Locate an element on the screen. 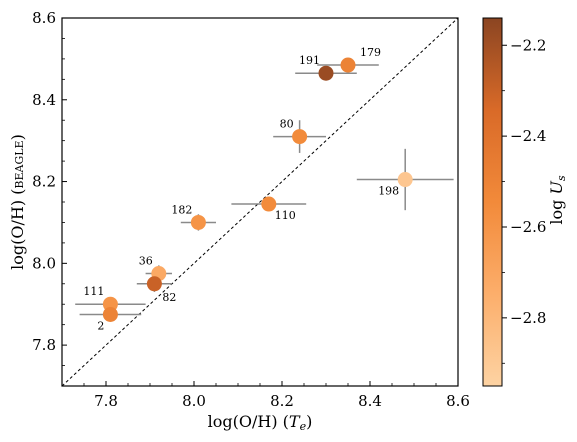 The width and height of the screenshot is (577, 442). colorbar-tick-layer: −2.2 −2.4 −2.6 −2.8 is located at coordinates (524, 200).